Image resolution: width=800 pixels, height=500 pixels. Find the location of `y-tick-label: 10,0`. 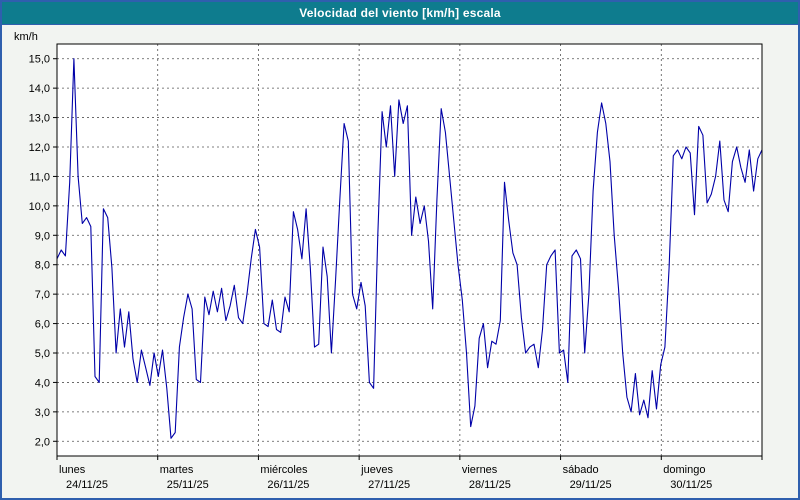

y-tick-label: 10,0 is located at coordinates (39, 207).